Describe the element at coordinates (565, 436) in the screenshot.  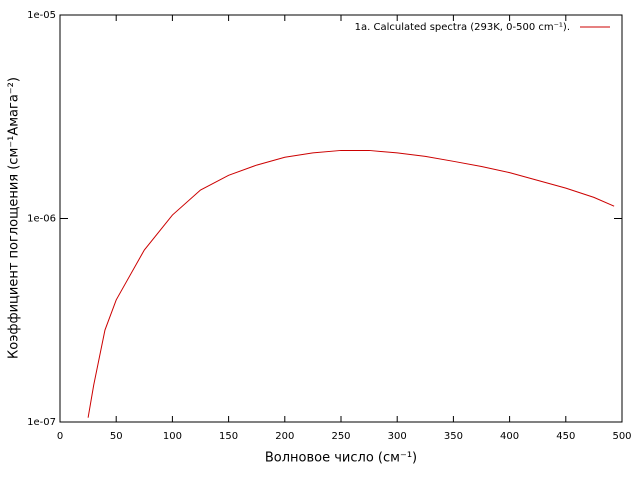
I see `x-tick-label: 450` at that location.